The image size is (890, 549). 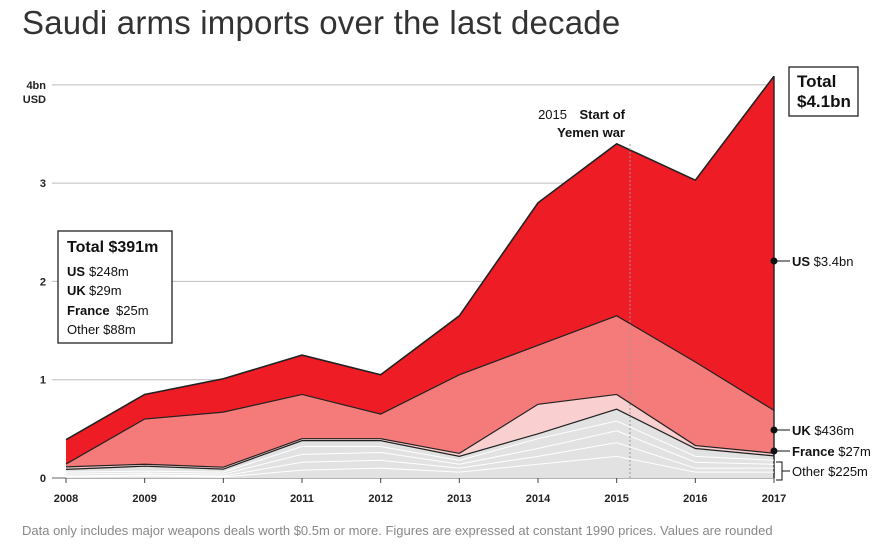 What do you see at coordinates (783, 471) in the screenshot?
I see `other-bracket` at bounding box center [783, 471].